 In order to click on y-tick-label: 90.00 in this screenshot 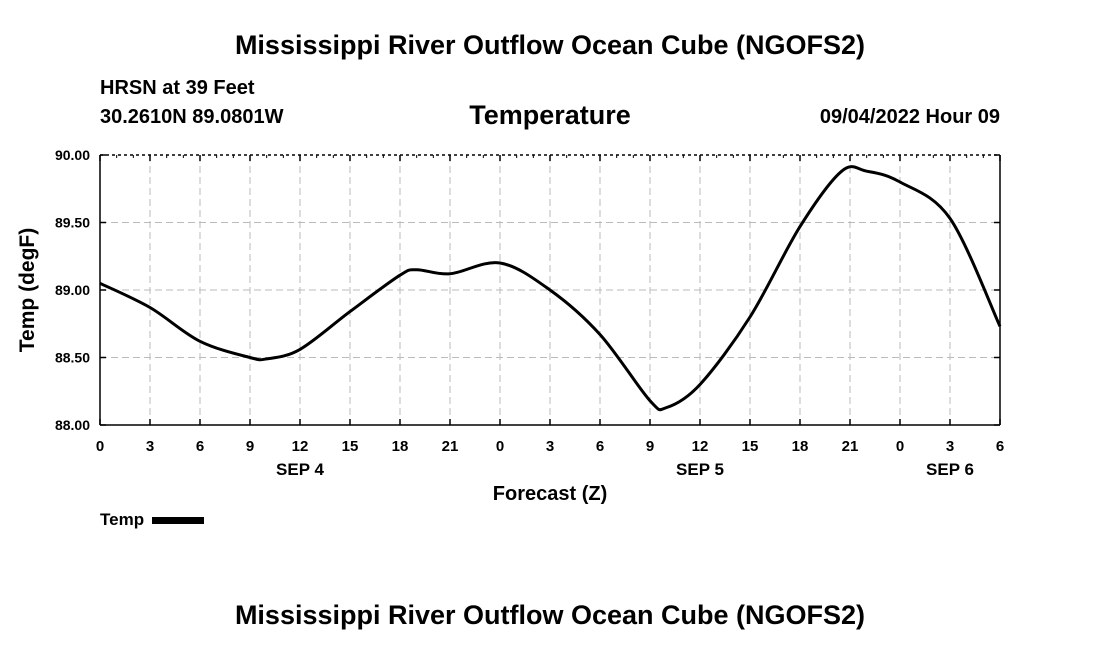, I will do `click(72, 155)`.